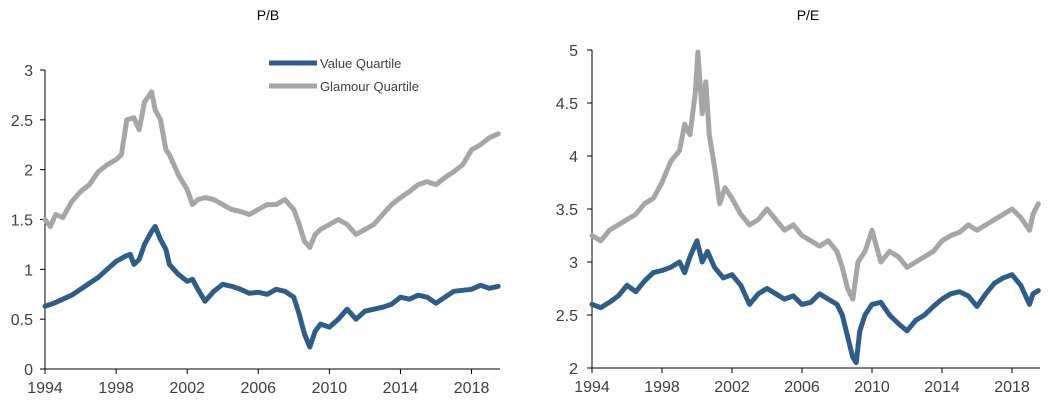 The height and width of the screenshot is (407, 1052). What do you see at coordinates (369, 86) in the screenshot?
I see `legend-label-glamour: Glamour Quartile` at bounding box center [369, 86].